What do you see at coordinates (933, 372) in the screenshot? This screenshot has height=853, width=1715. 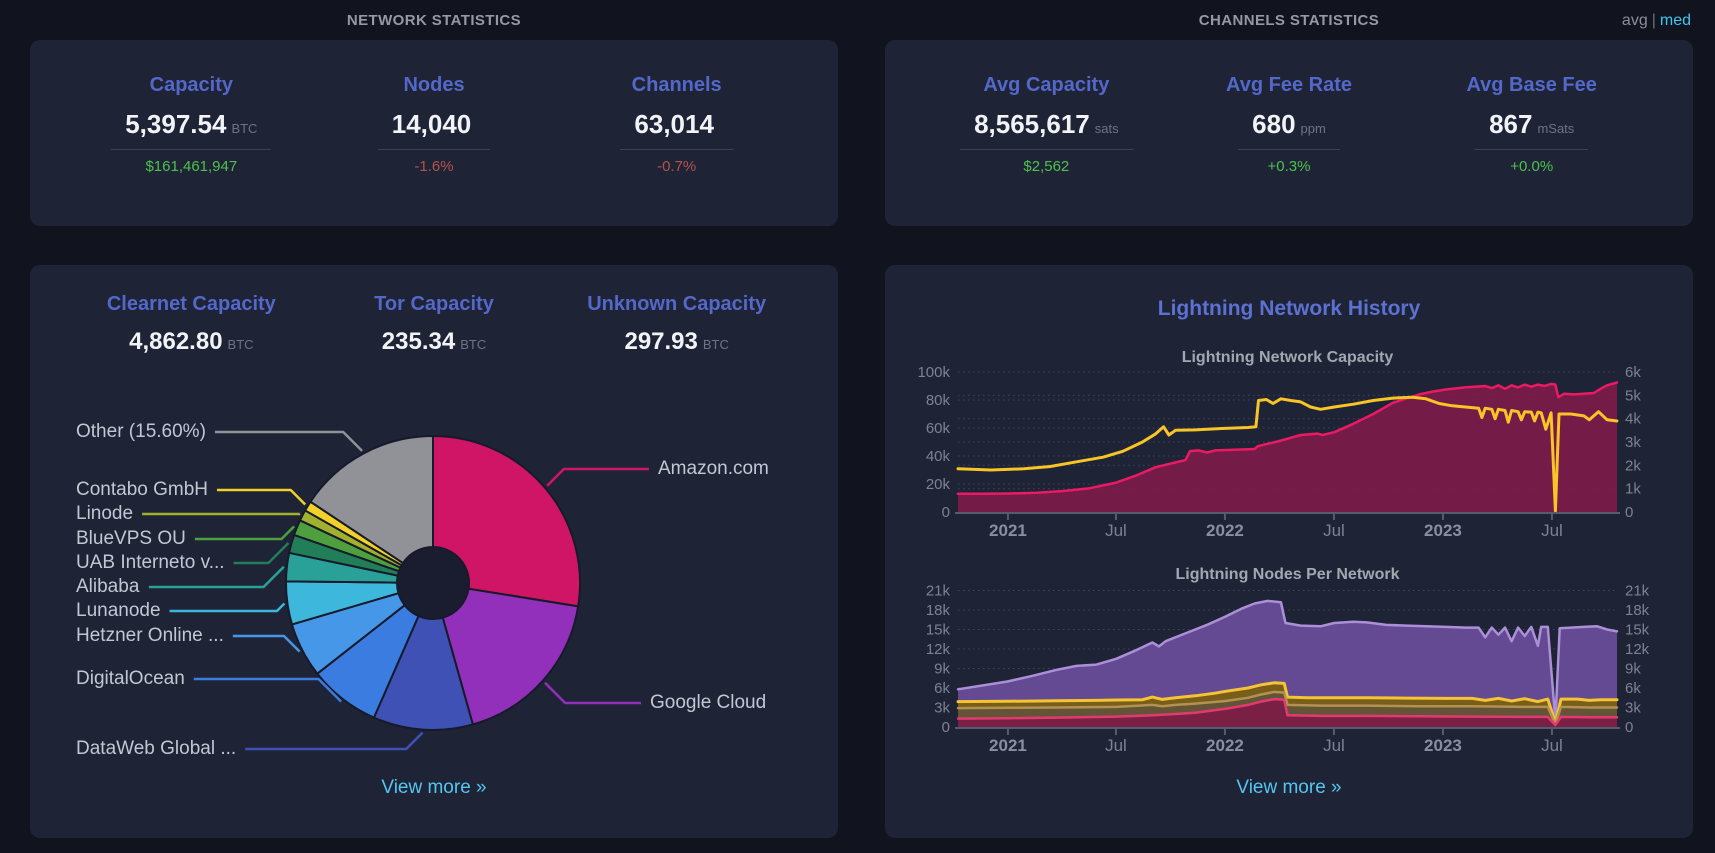 I see `y-axis-label-left: 100k` at bounding box center [933, 372].